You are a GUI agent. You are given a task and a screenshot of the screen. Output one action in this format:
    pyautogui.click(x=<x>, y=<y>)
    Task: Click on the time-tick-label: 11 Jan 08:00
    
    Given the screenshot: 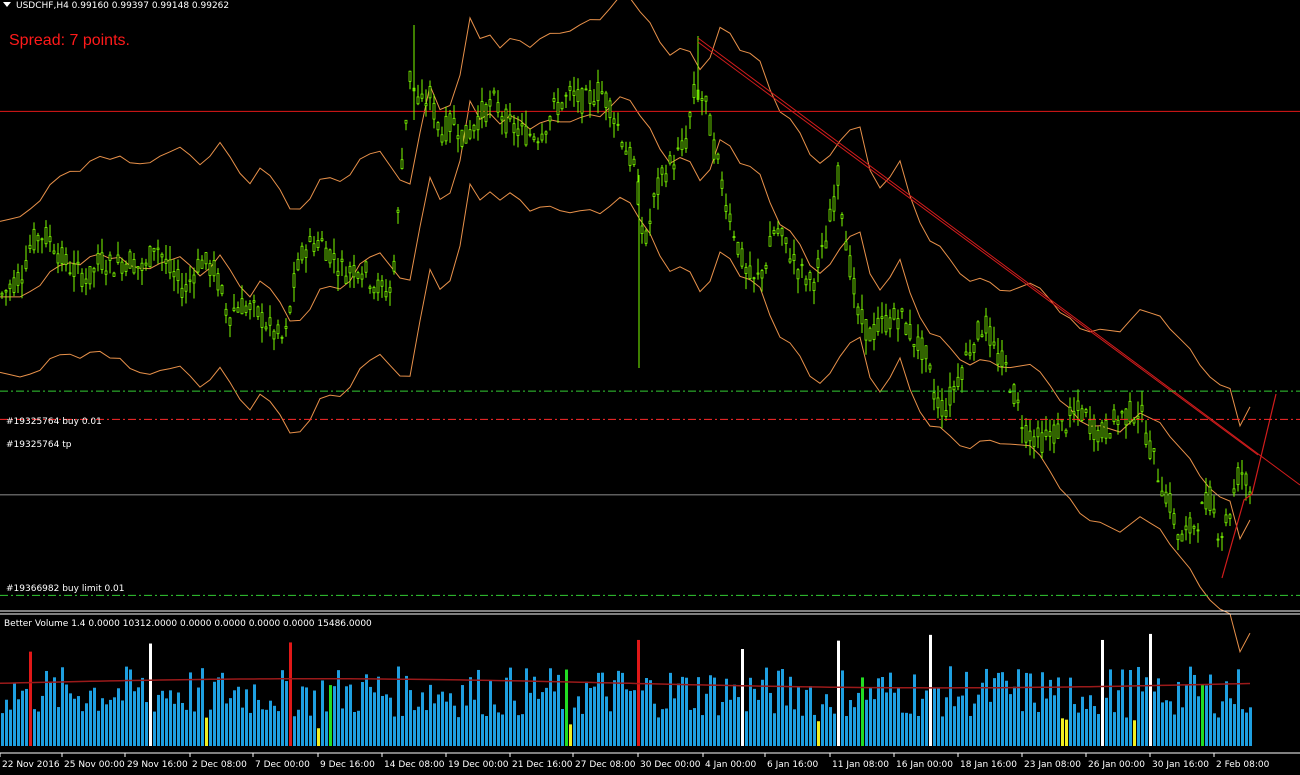 What is the action you would take?
    pyautogui.click(x=860, y=765)
    